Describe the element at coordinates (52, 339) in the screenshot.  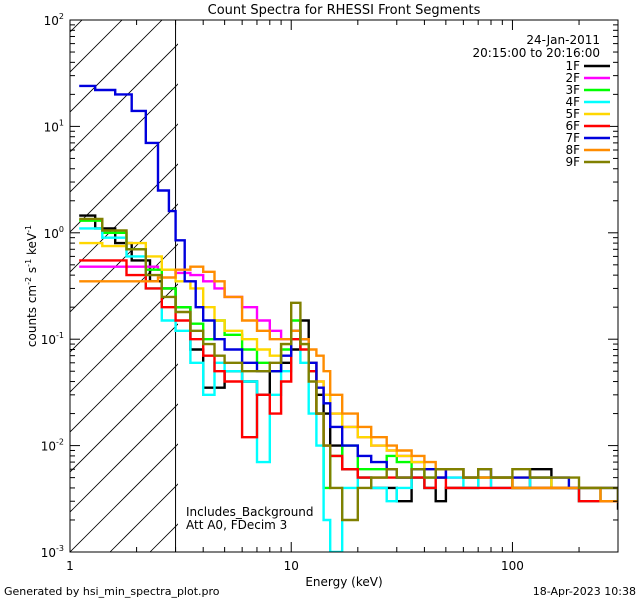
I see `y-tick-label: 10⁻¹` at that location.